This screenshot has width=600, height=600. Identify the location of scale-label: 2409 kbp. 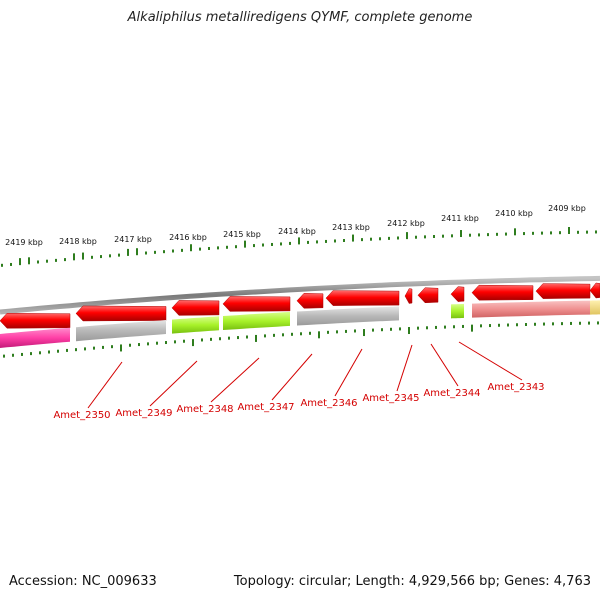
(567, 208).